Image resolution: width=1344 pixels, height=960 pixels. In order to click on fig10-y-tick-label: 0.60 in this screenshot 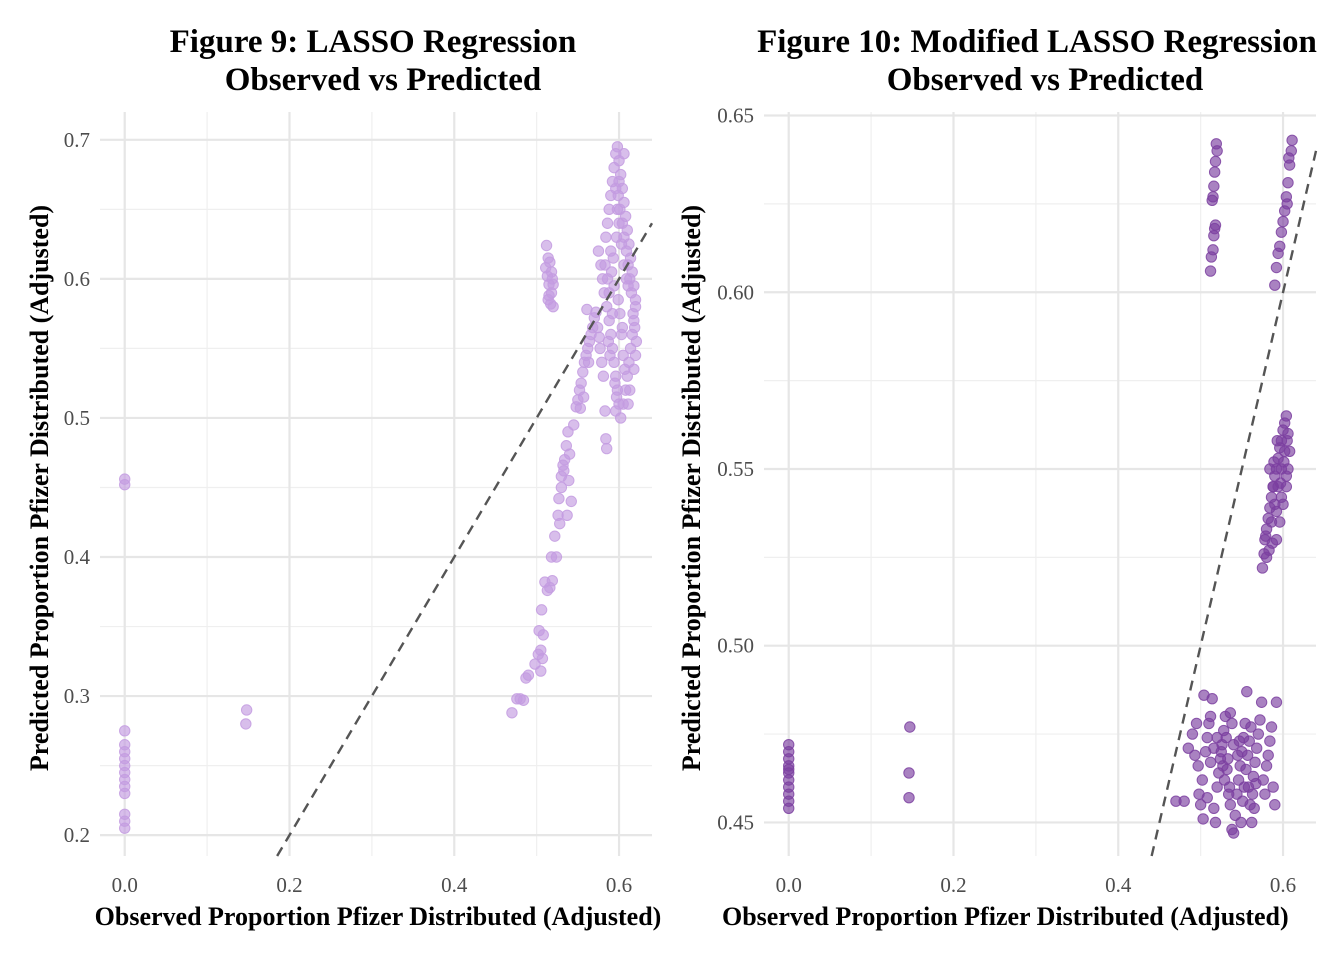, I will do `click(735, 292)`.